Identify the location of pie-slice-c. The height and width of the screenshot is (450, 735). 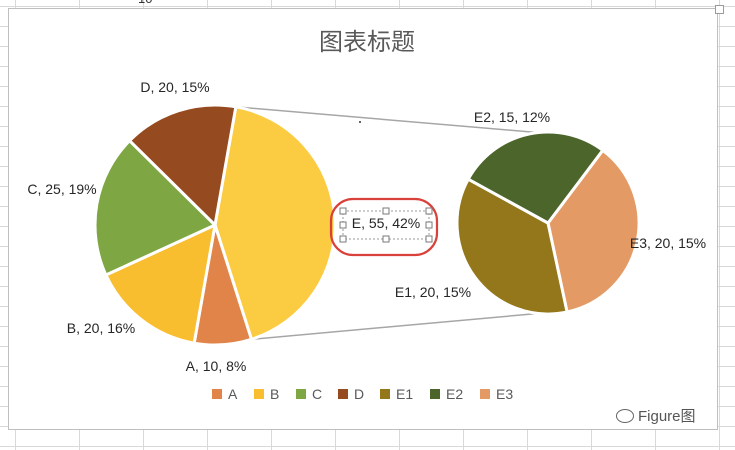
(155, 208).